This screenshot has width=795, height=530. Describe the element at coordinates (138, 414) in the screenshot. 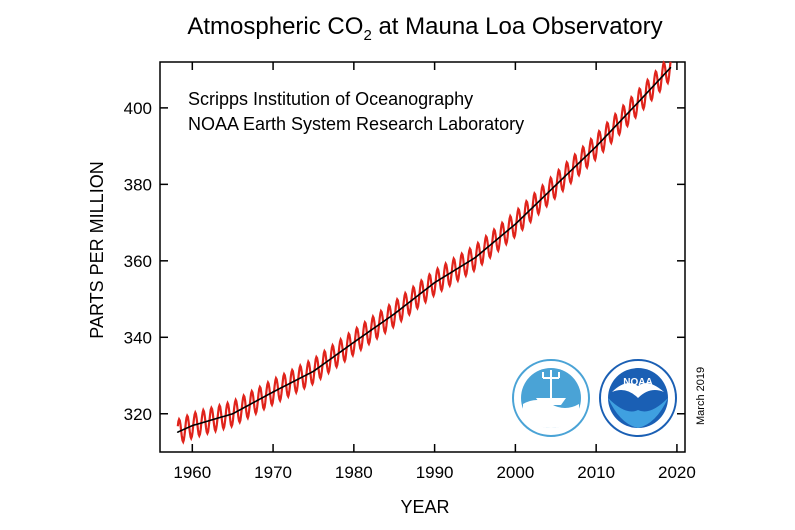

I see `y-tick-label: 320` at that location.